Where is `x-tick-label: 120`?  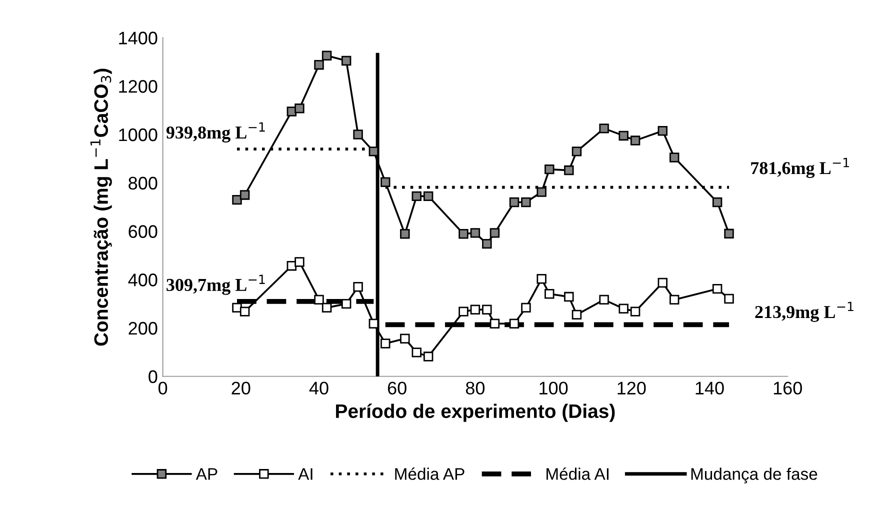 x-tick-label: 120 is located at coordinates (632, 388).